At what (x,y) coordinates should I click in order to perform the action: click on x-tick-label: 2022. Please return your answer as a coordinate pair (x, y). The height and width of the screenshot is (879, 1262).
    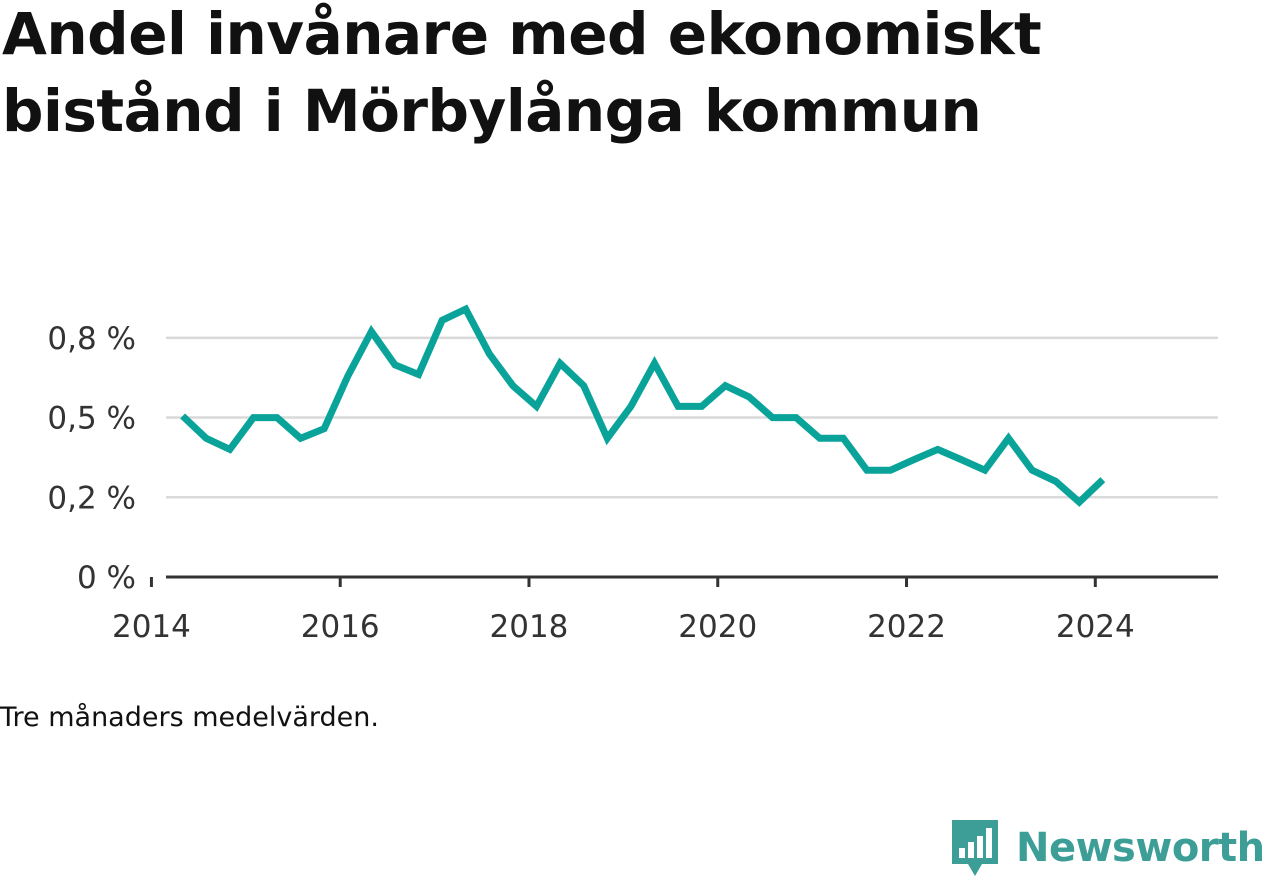
    Looking at the image, I should click on (906, 627).